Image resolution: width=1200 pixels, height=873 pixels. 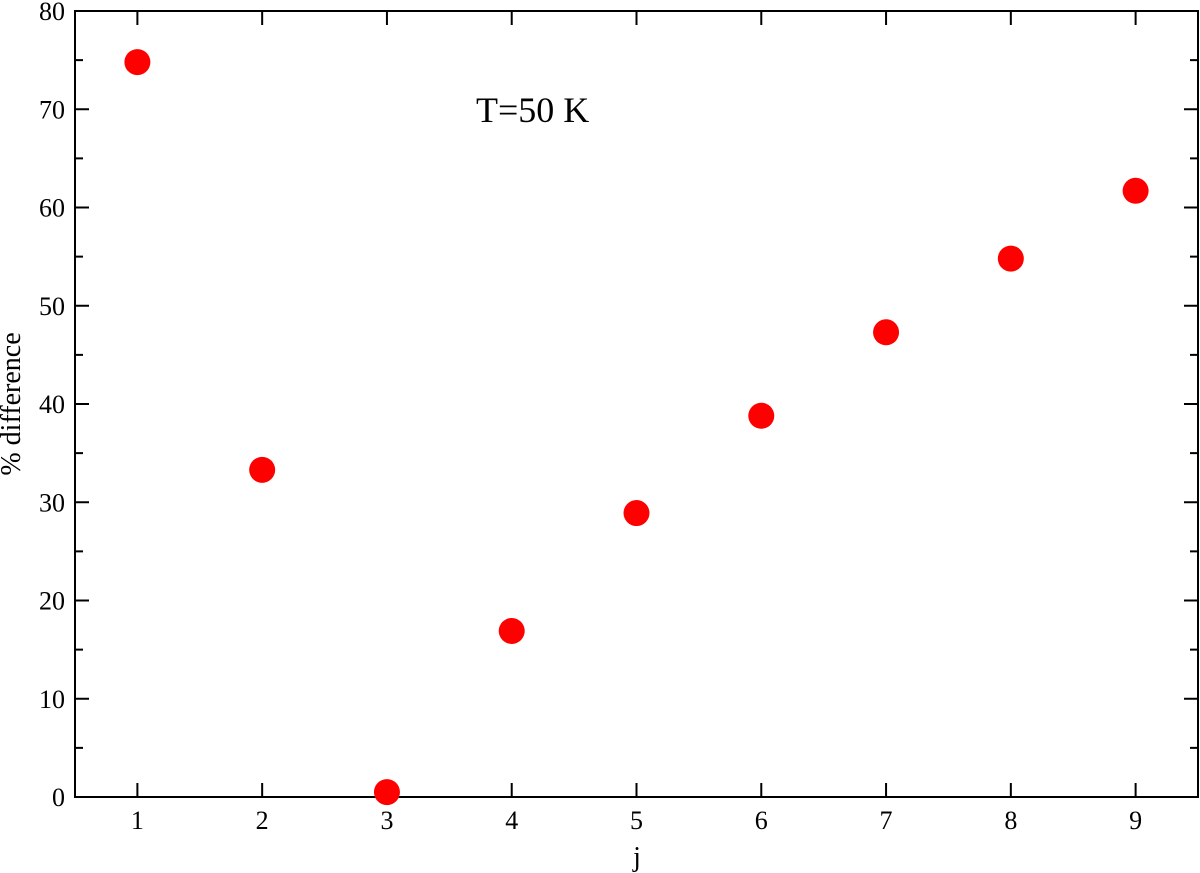 I want to click on y-tick-label: 0, so click(x=58, y=797).